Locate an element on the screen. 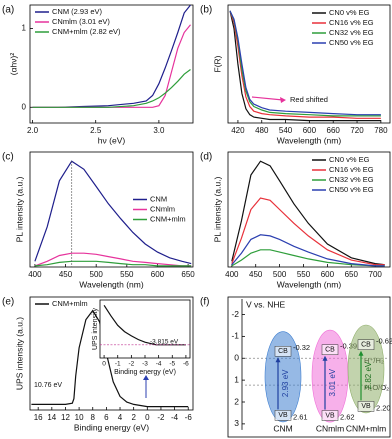  panel-label: (e) is located at coordinates (8, 302).